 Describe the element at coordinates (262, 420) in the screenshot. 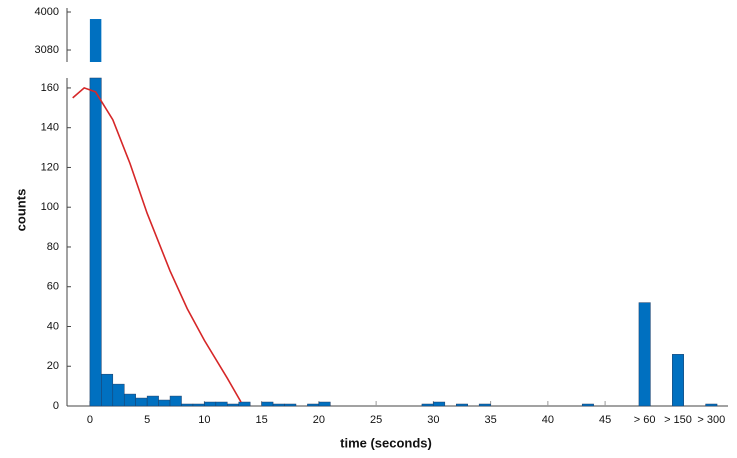

I see `x-tick-label: 15` at that location.